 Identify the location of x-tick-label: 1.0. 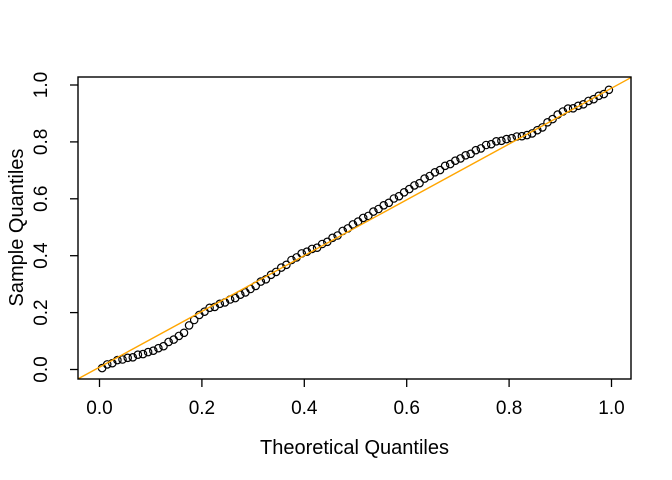
(611, 408).